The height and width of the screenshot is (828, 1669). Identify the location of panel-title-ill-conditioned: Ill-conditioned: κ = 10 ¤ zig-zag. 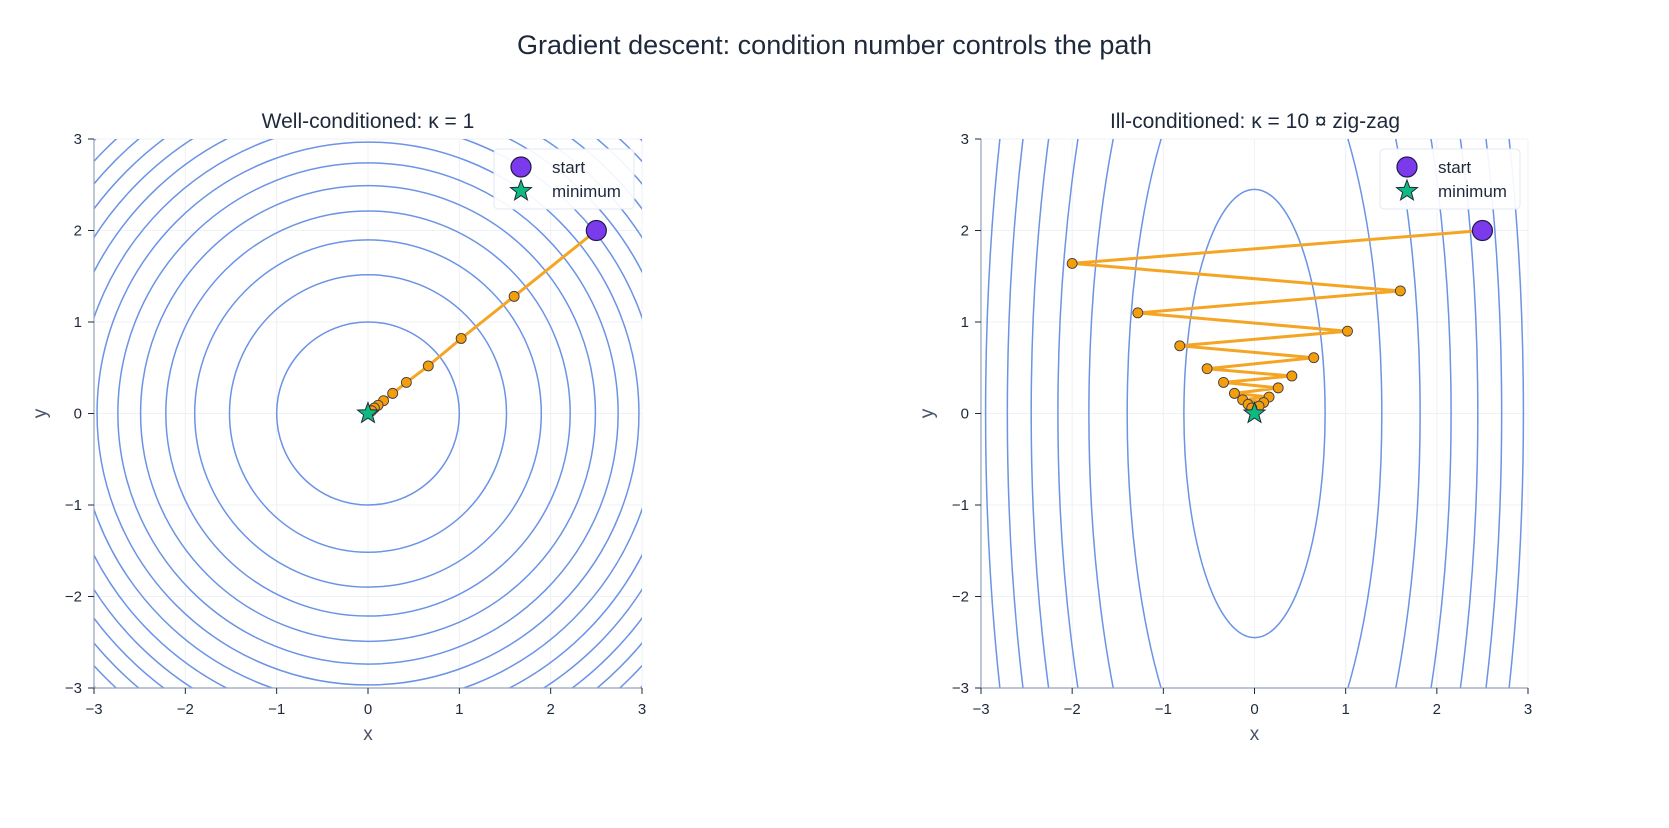
(1255, 121).